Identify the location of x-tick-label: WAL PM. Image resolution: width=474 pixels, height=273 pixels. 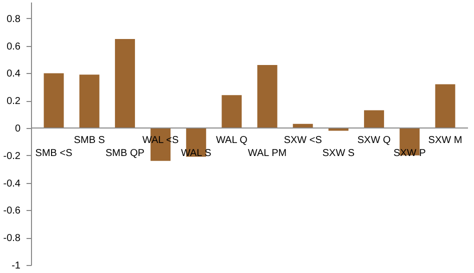
(267, 154).